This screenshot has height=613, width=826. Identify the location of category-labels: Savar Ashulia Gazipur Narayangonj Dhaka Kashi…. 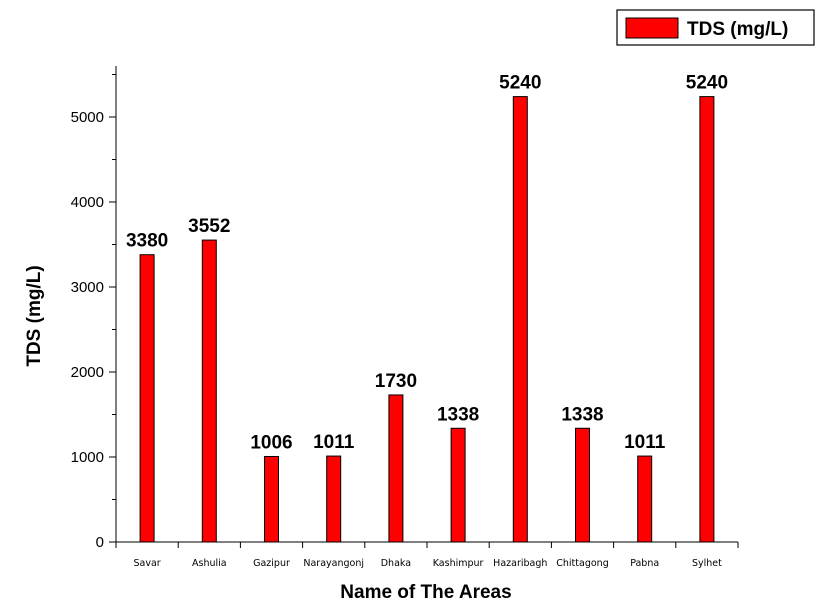
(427, 563).